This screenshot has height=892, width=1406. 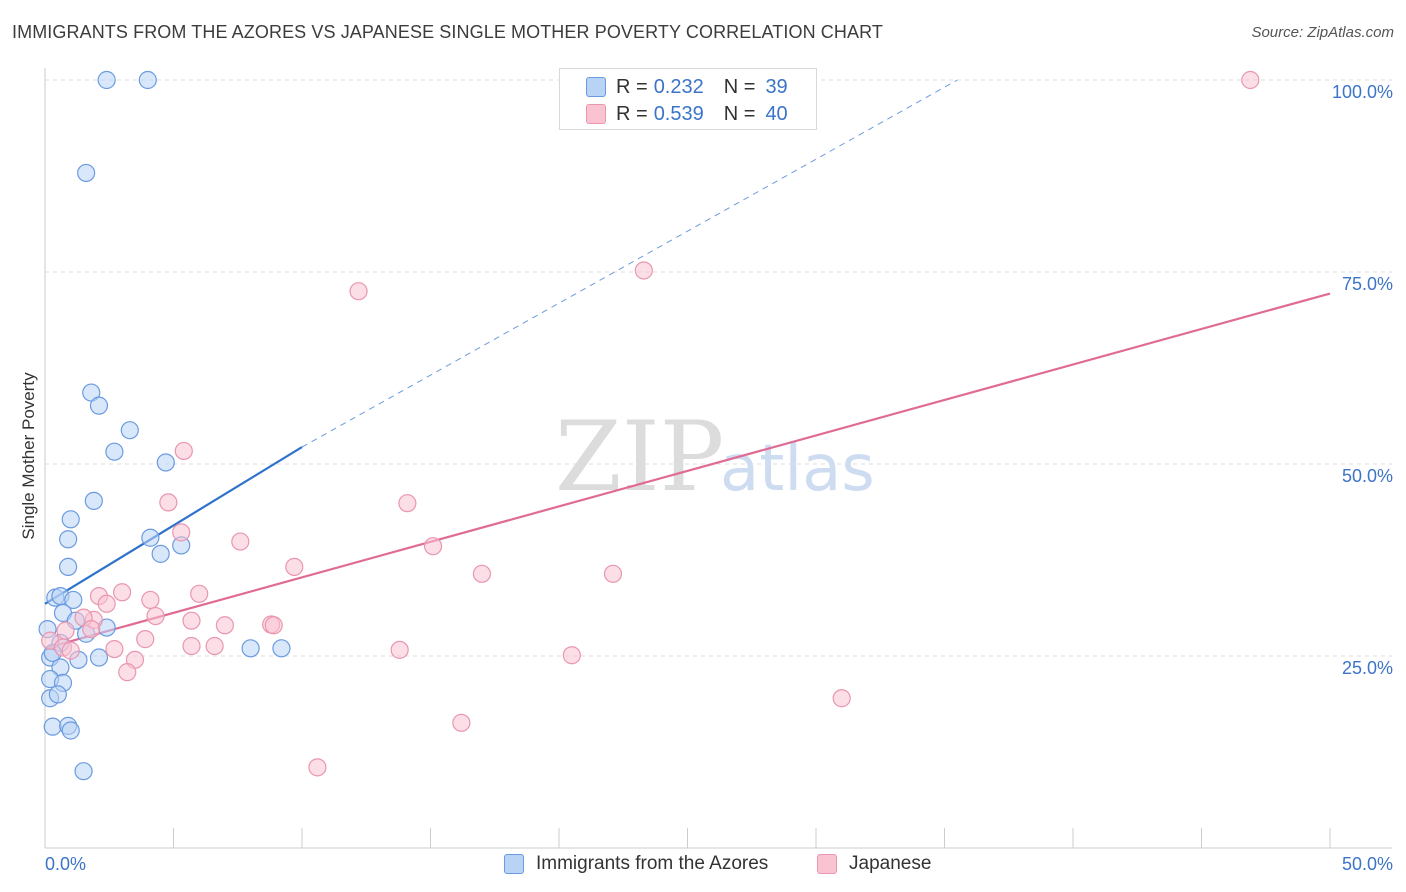 I want to click on watermark-atlas: atlas, so click(x=797, y=469).